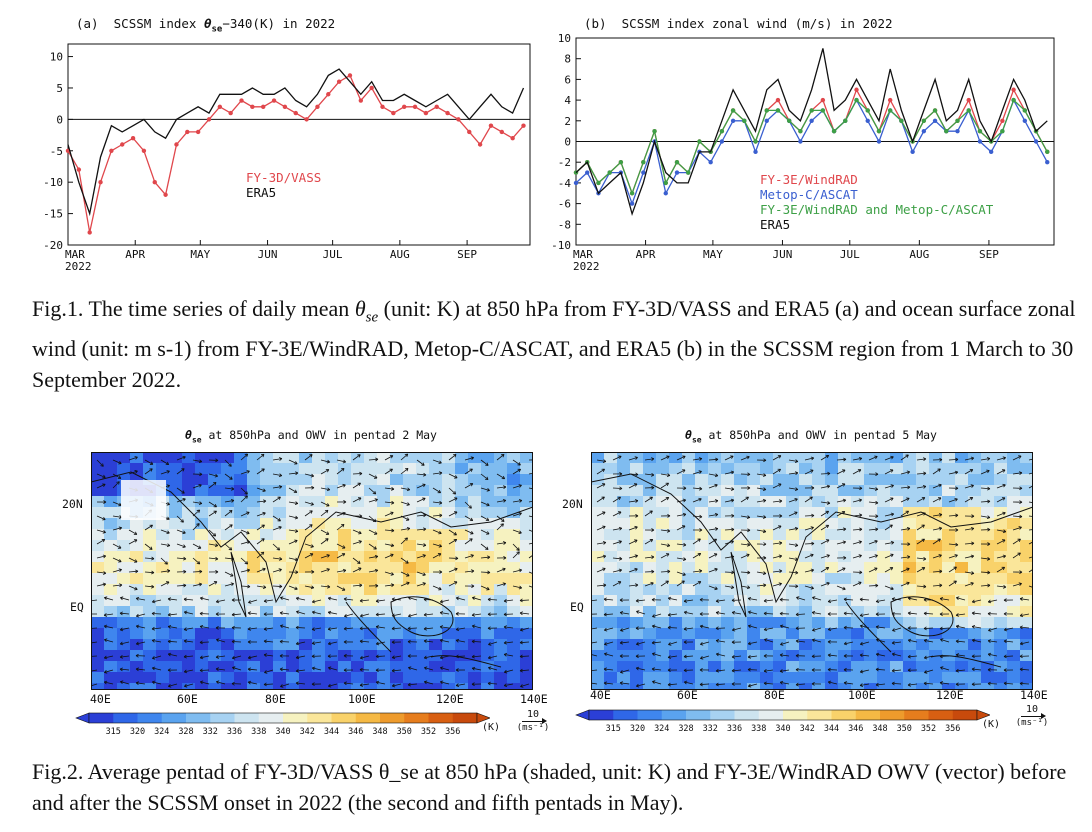 The height and width of the screenshot is (832, 1092). What do you see at coordinates (567, 100) in the screenshot?
I see `chart-b-y-tick-label: 4` at bounding box center [567, 100].